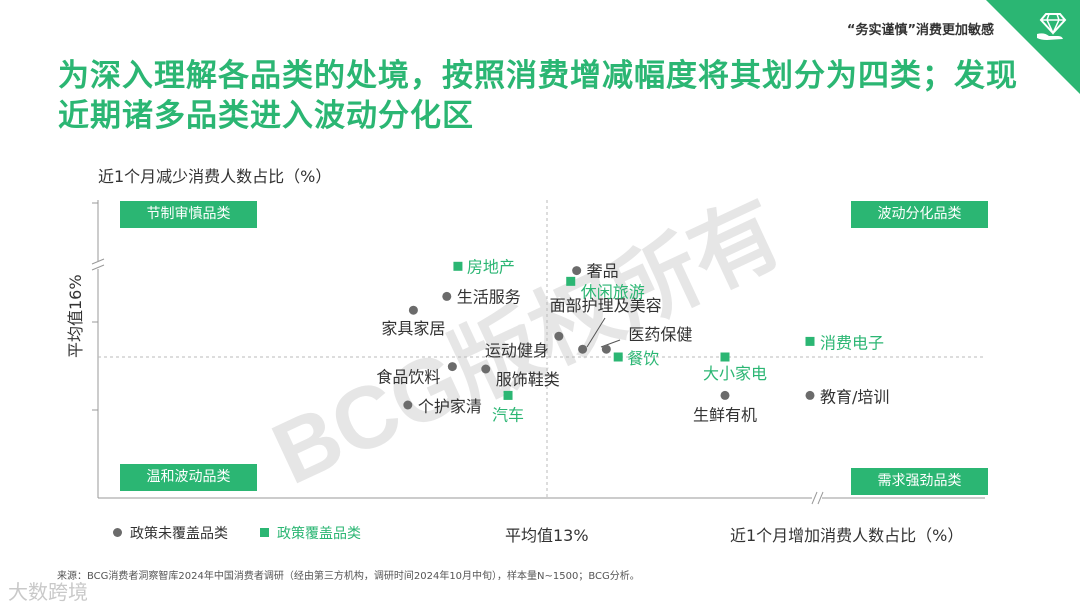 The image size is (1080, 608). Describe the element at coordinates (188, 477) in the screenshot. I see `quadrant-label-bottom-left: 温和波动品类` at that location.